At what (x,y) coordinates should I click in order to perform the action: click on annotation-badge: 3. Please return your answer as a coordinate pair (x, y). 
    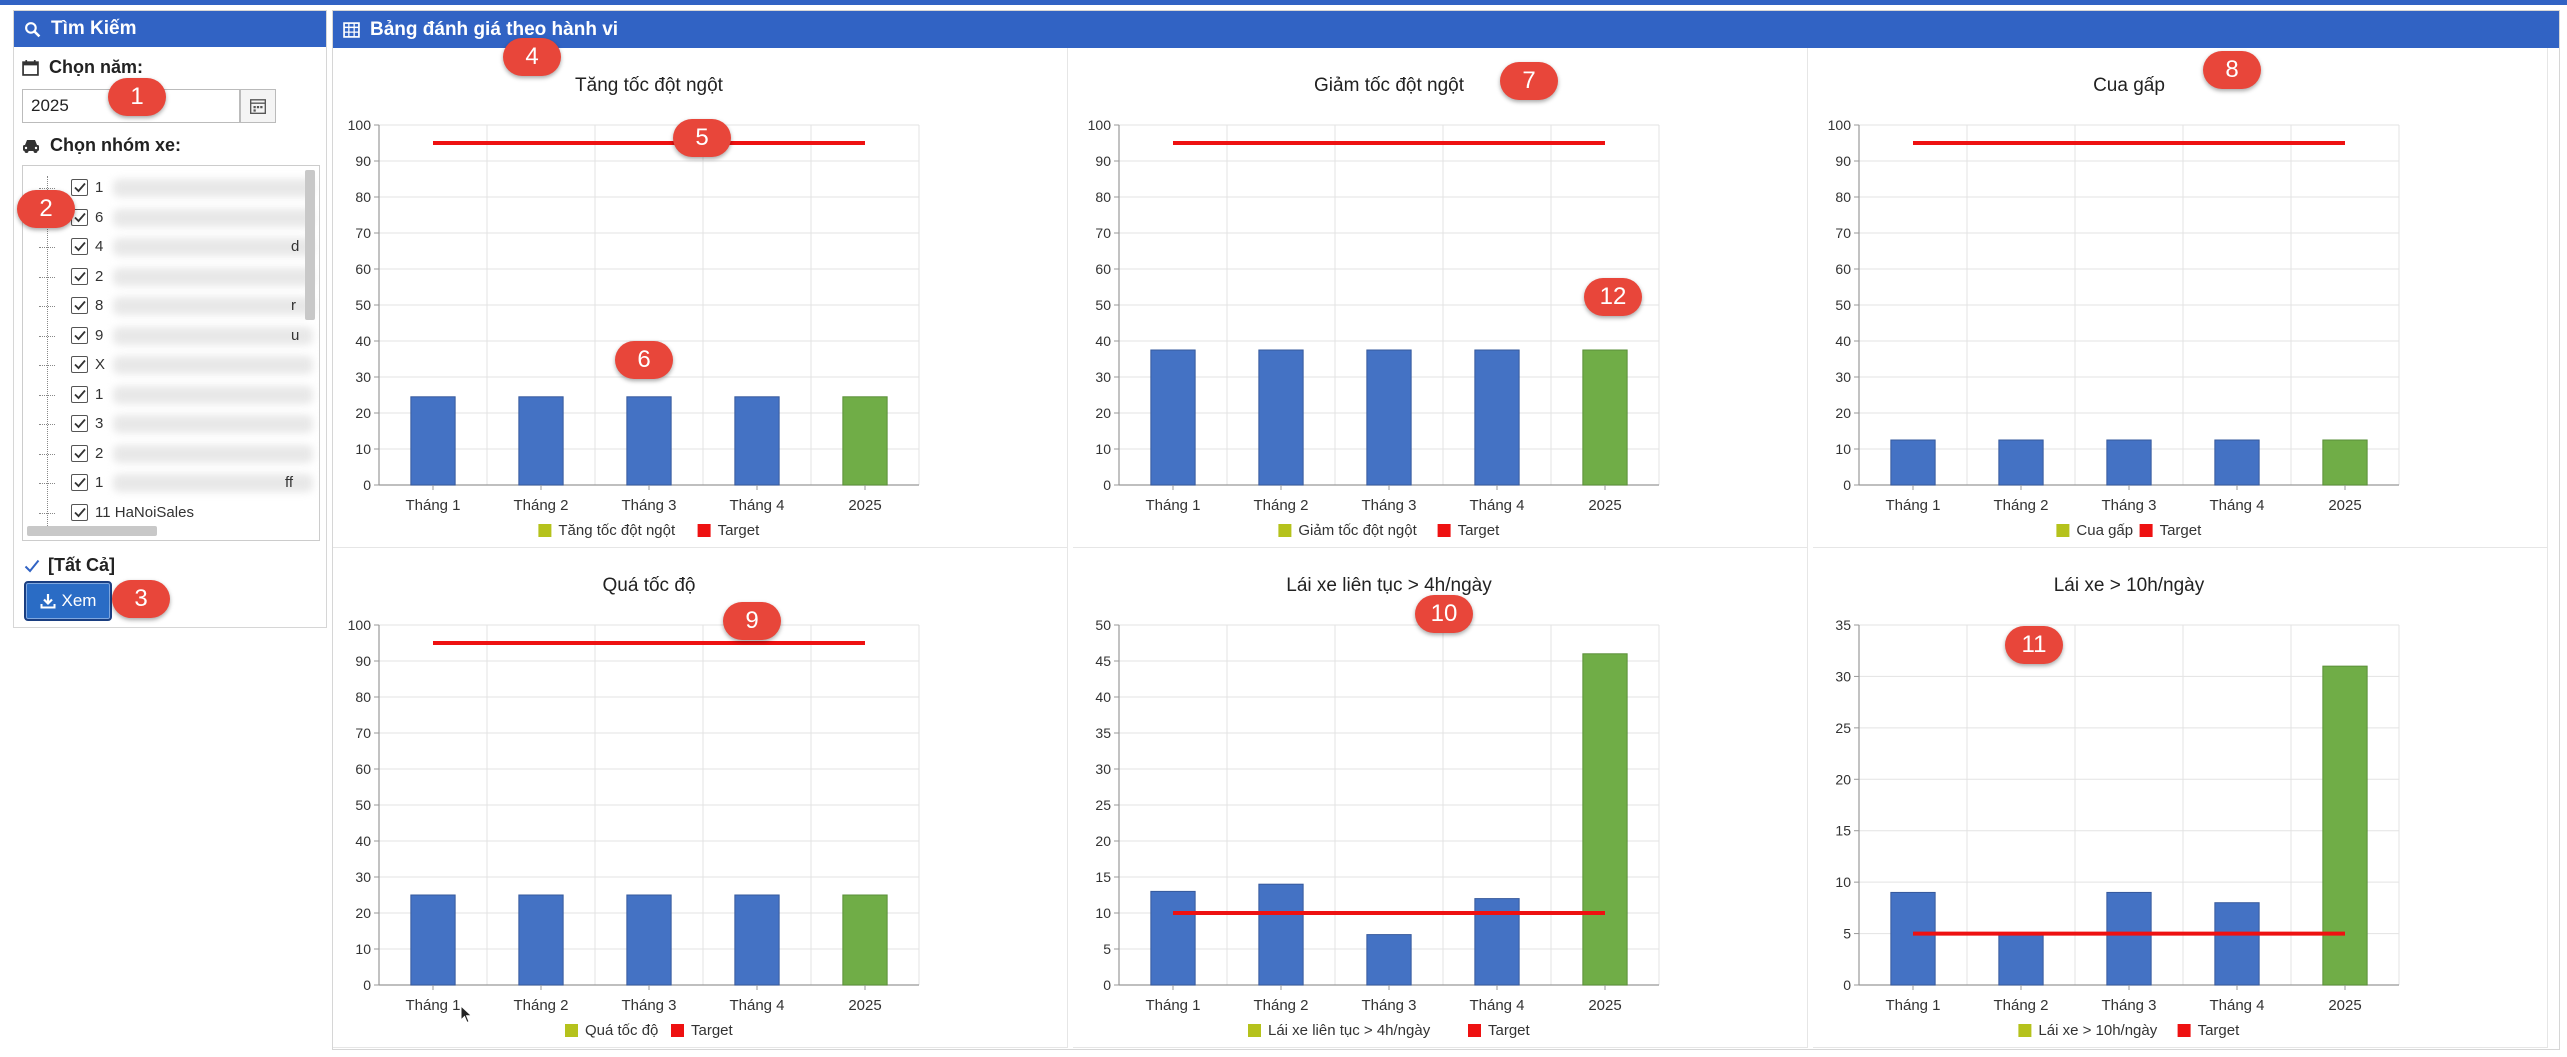
    Looking at the image, I should click on (141, 599).